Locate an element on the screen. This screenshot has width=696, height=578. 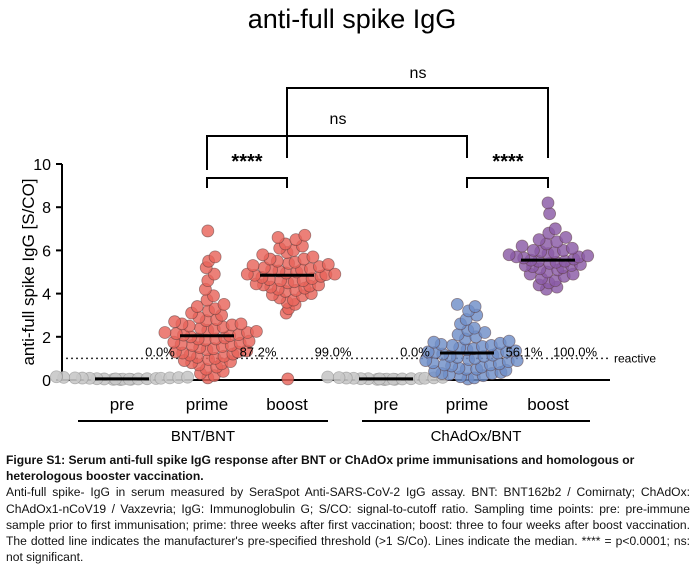
significance-brackets: **** **** ns ns is located at coordinates (377, 126).